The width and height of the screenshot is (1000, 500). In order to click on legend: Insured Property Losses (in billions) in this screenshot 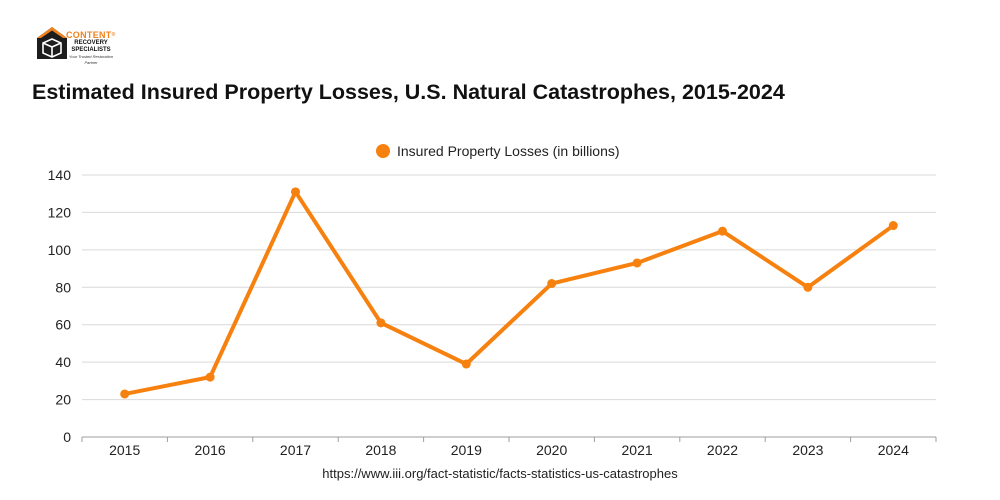, I will do `click(498, 151)`.